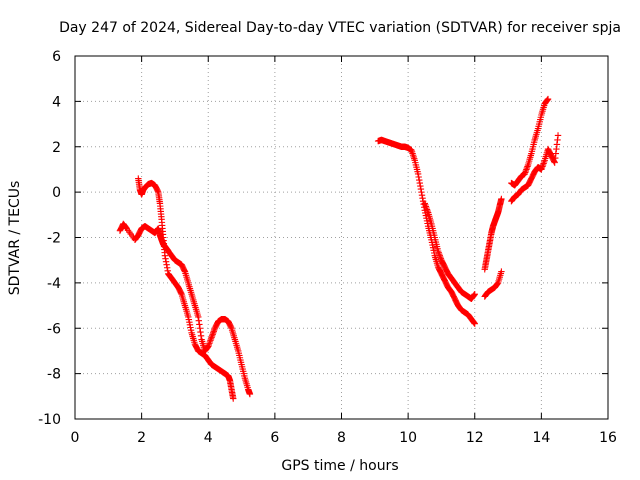  I want to click on y-tick-label: 0, so click(56, 193).